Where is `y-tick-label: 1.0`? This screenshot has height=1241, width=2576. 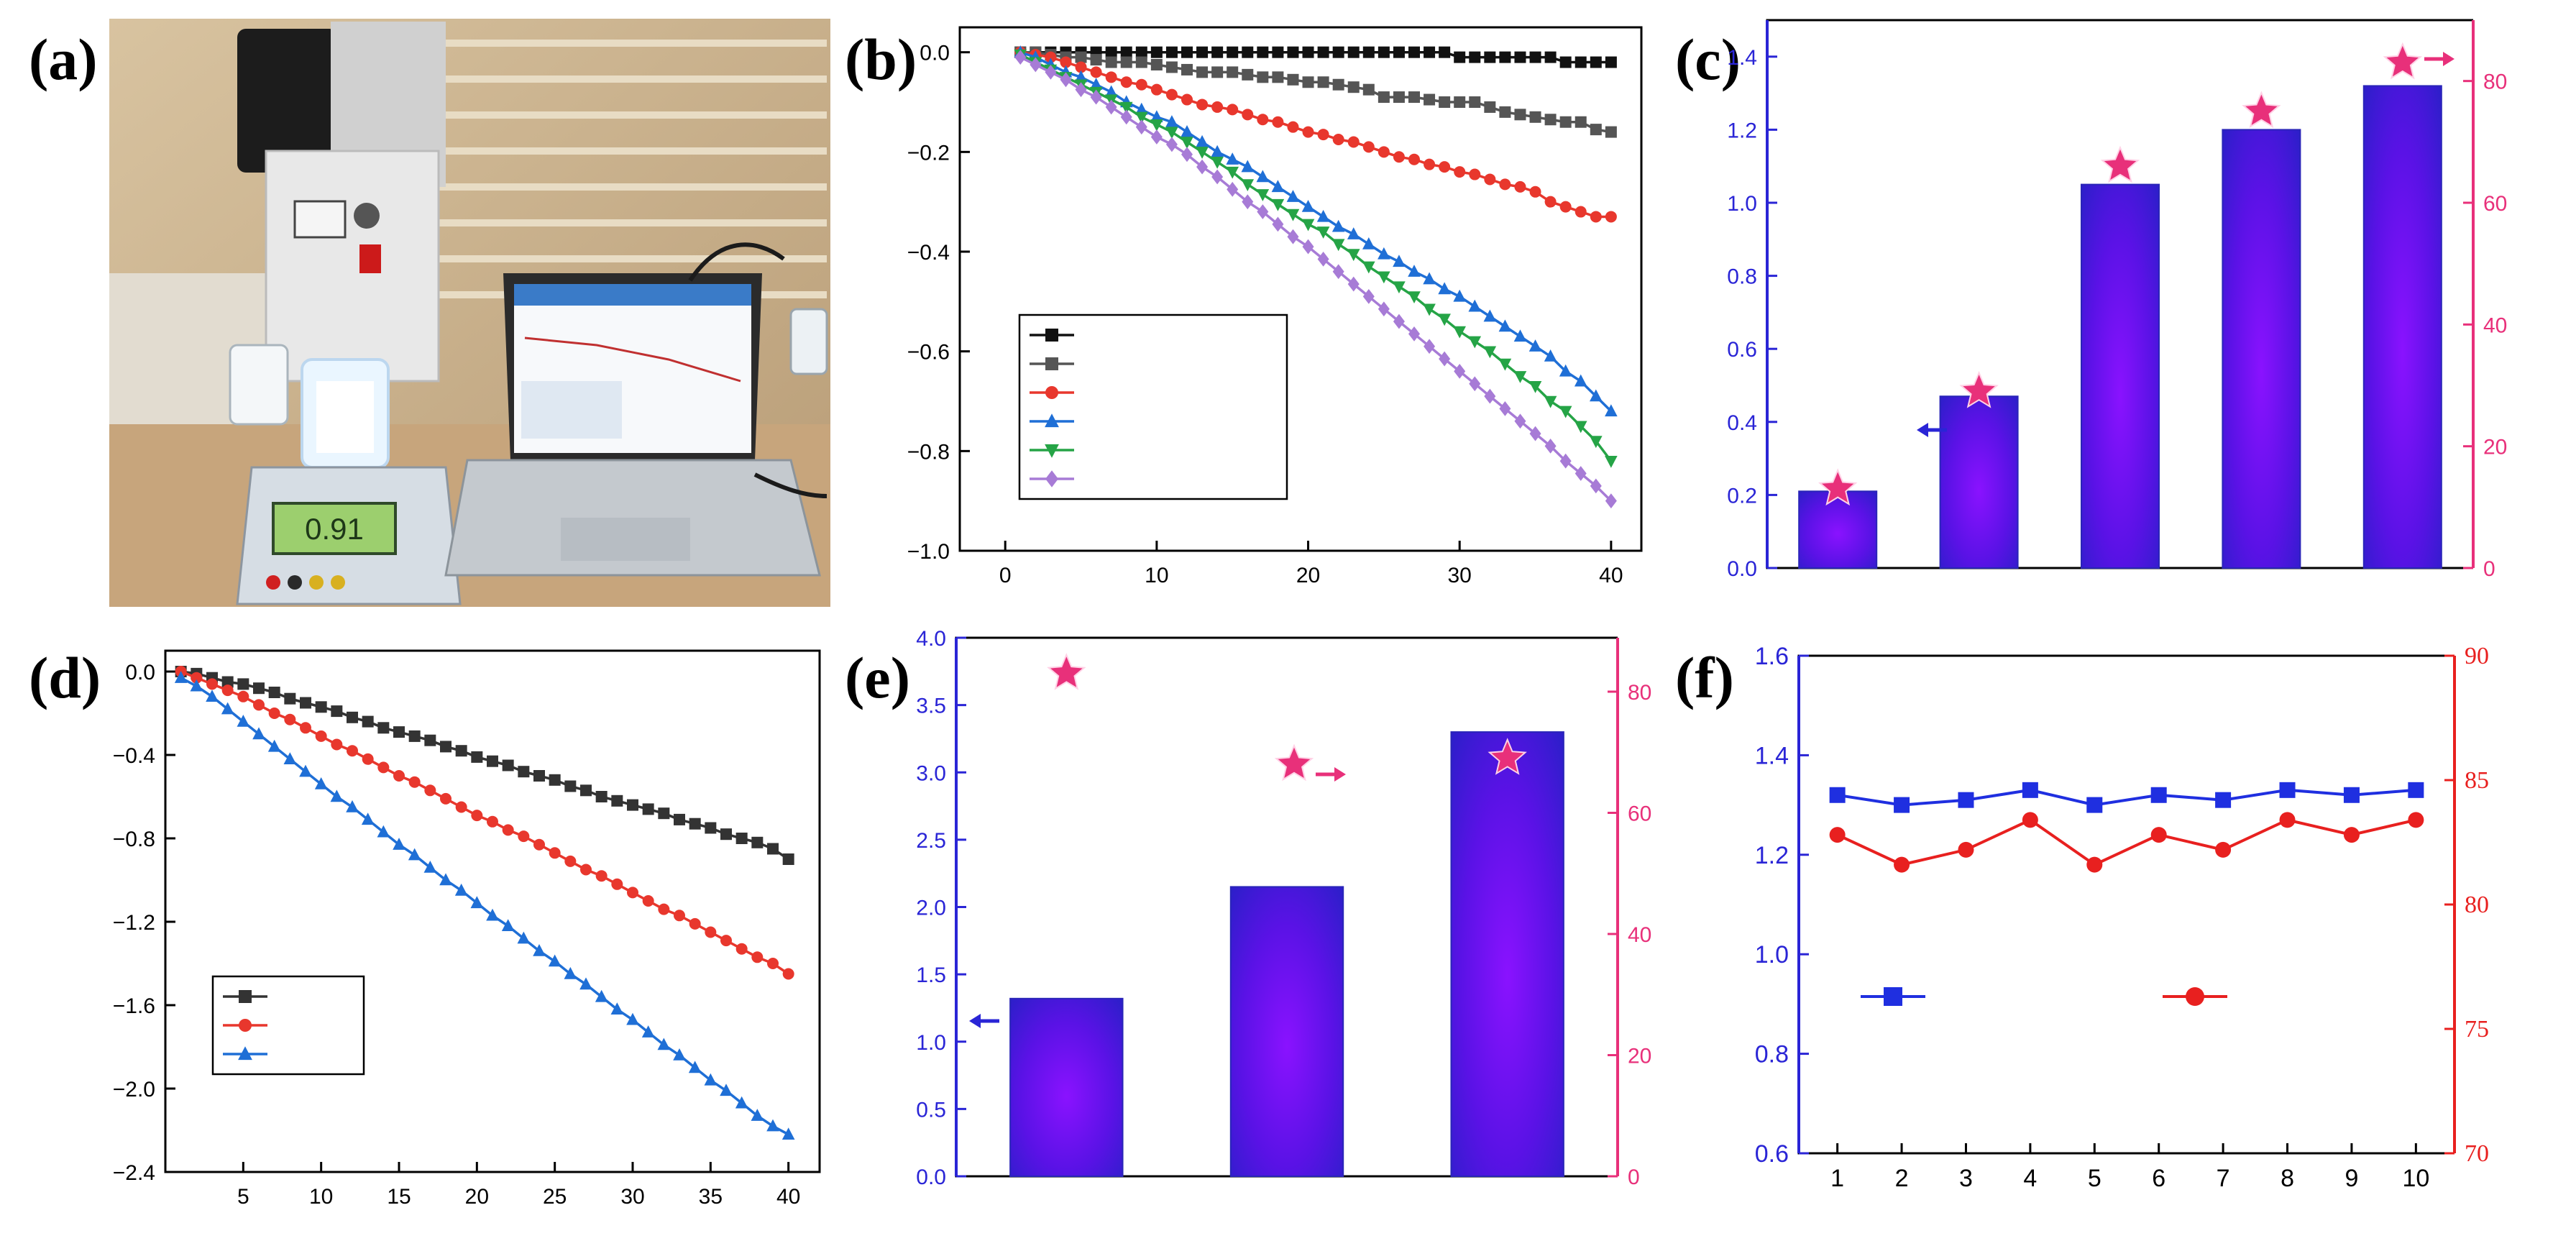
y-tick-label: 1.0 is located at coordinates (1742, 204).